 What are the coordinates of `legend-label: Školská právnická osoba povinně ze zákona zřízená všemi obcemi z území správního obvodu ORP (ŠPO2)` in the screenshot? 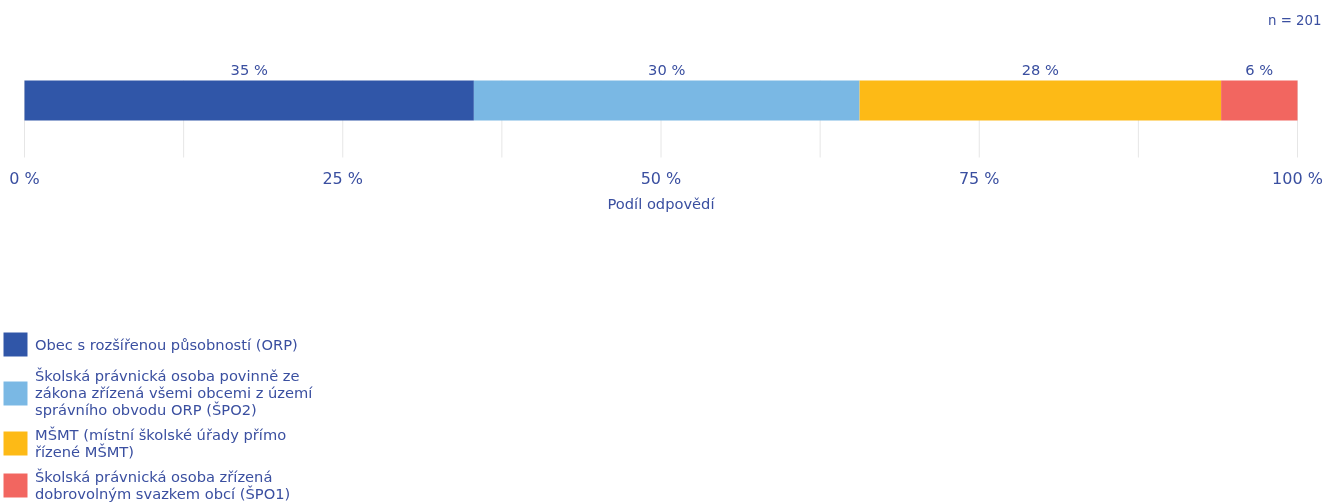 It's located at (174, 392).